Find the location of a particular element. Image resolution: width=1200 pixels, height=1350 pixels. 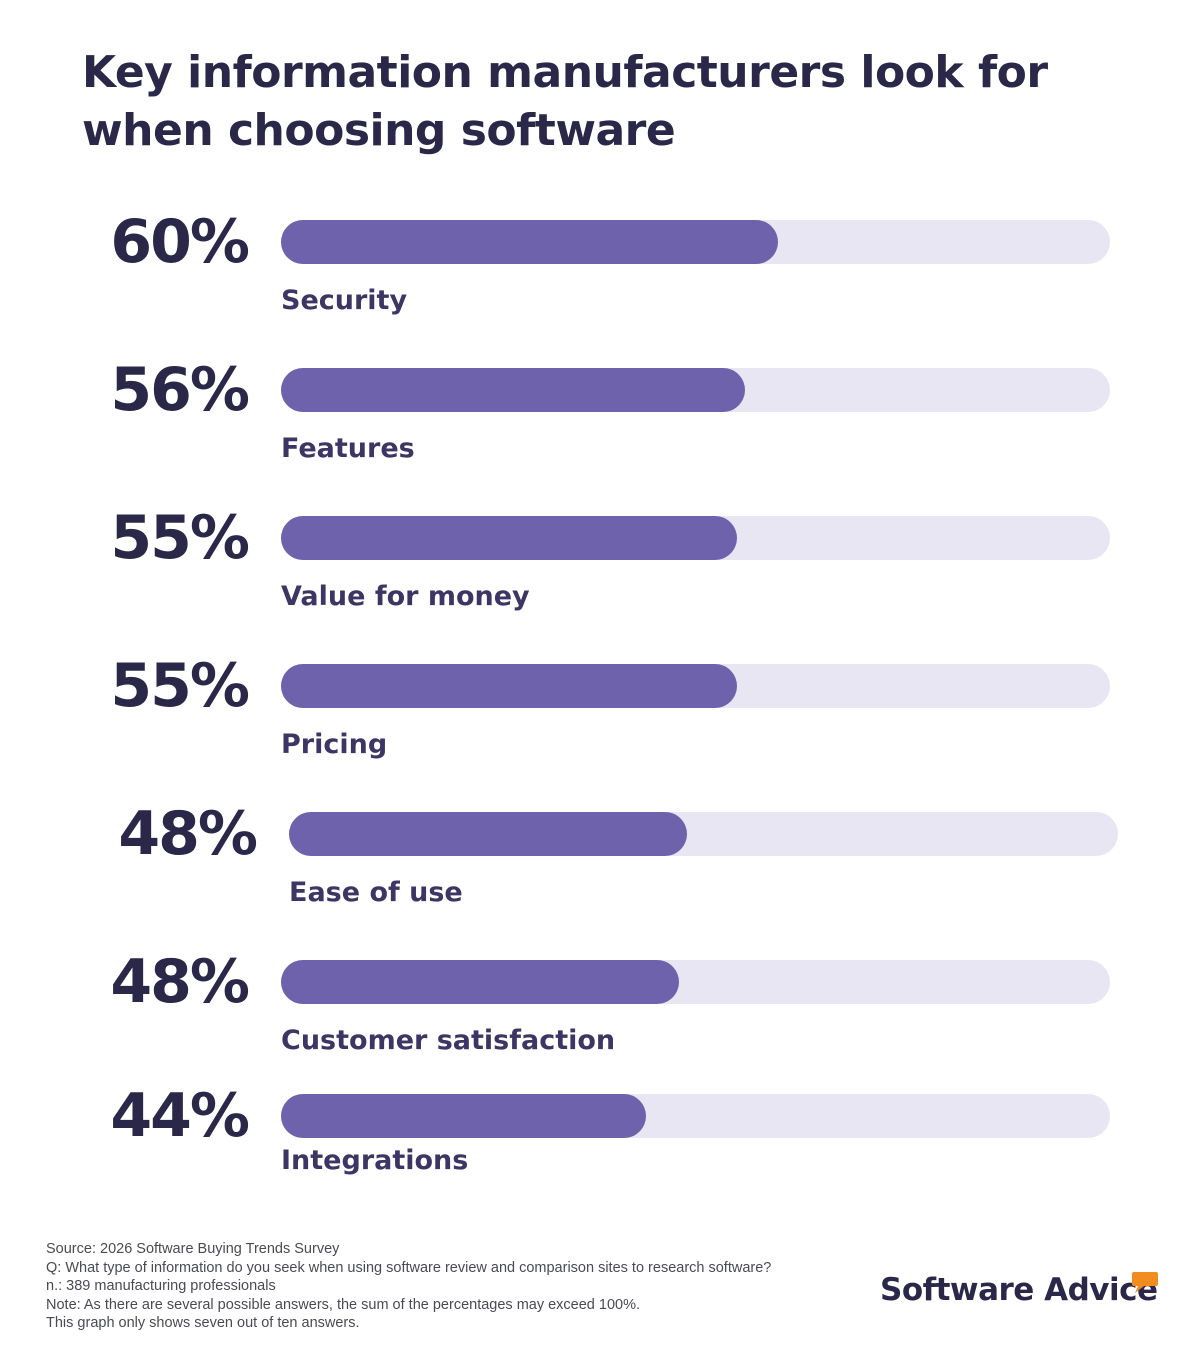

category-label-value-for-money: Value for money is located at coordinates (405, 596).